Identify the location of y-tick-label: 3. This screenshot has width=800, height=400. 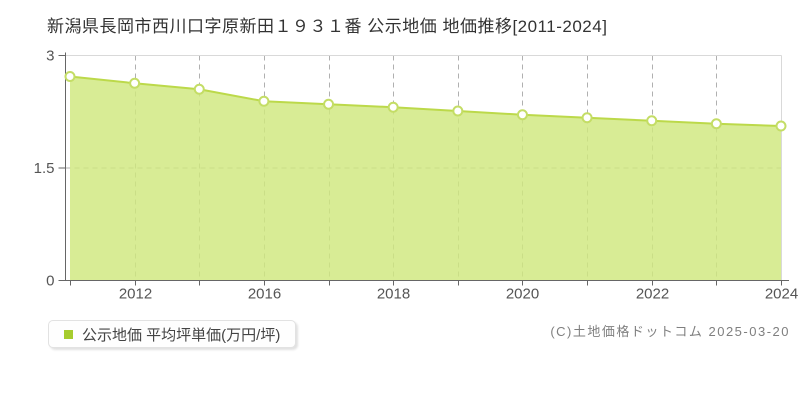
(50, 56).